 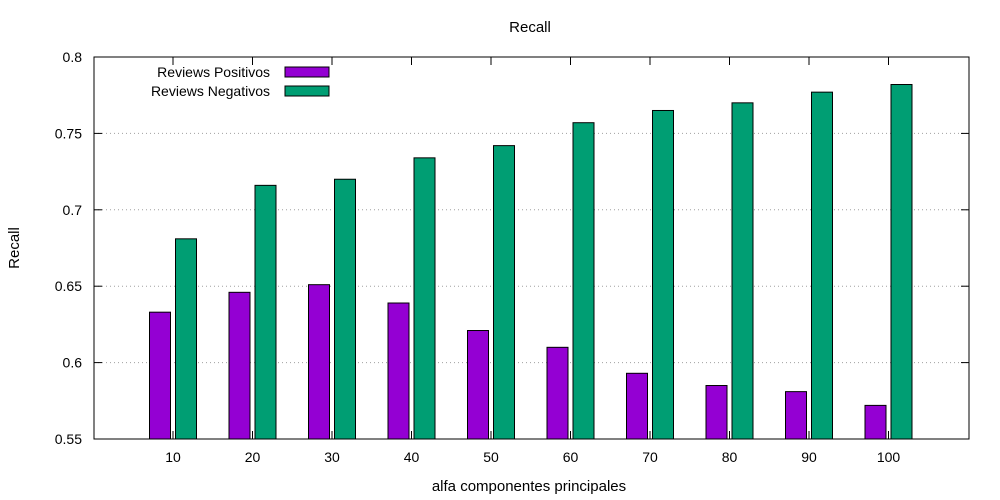 What do you see at coordinates (730, 457) in the screenshot?
I see `x-tick-label: 80` at bounding box center [730, 457].